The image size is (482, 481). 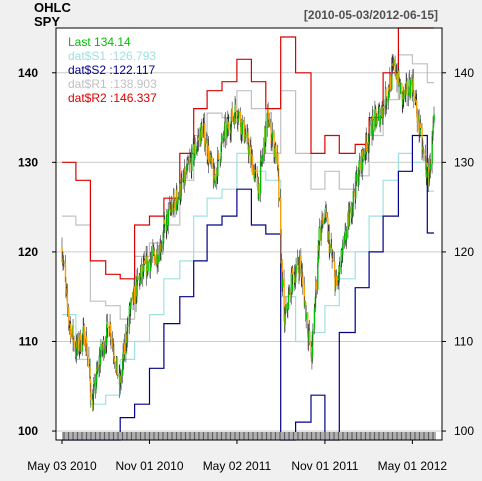 I want to click on legend-item-R2: dat$R2 :146.337, so click(x=112, y=98).